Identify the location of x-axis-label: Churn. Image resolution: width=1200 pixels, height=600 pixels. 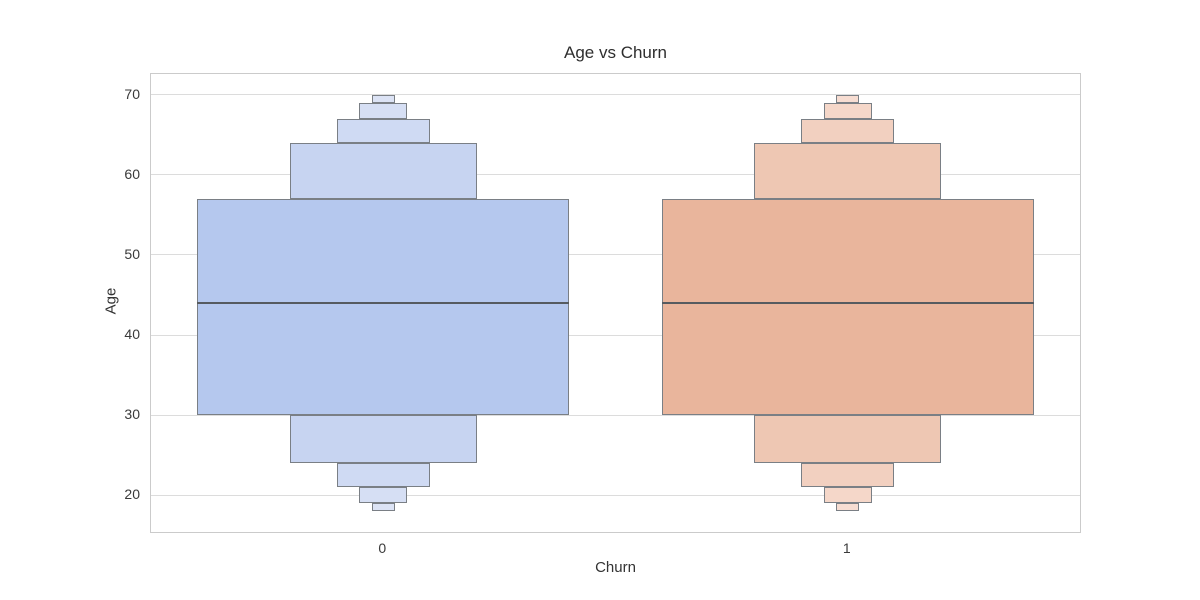
(615, 567).